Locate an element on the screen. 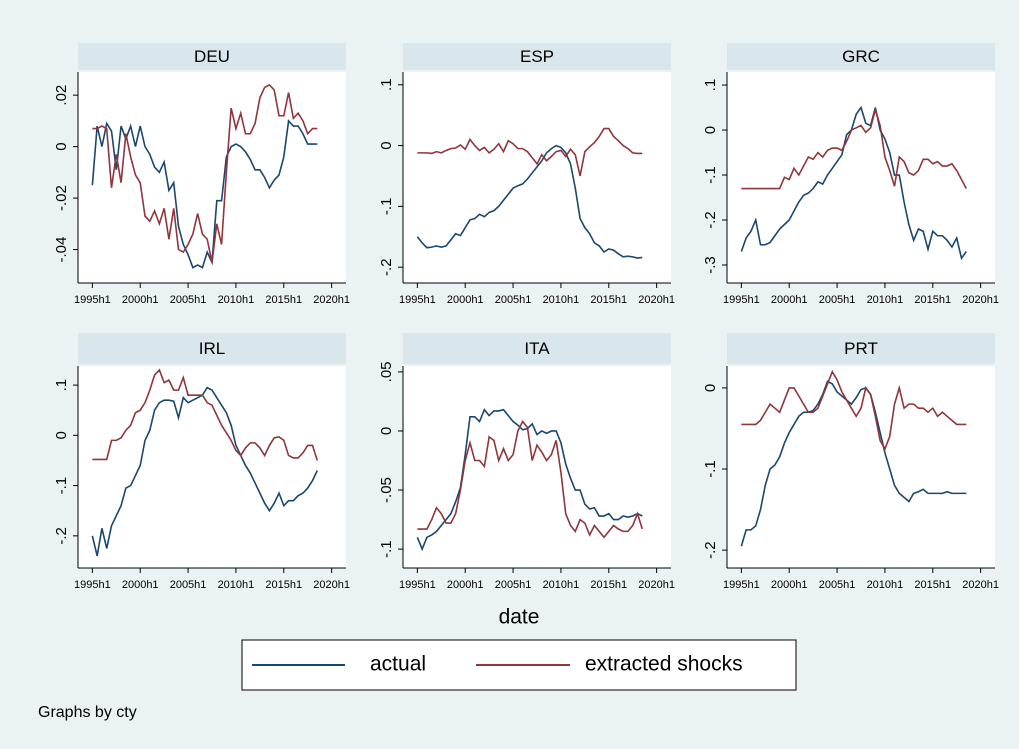 This screenshot has height=749, width=1019. legend-label: extracted shocks is located at coordinates (664, 664).